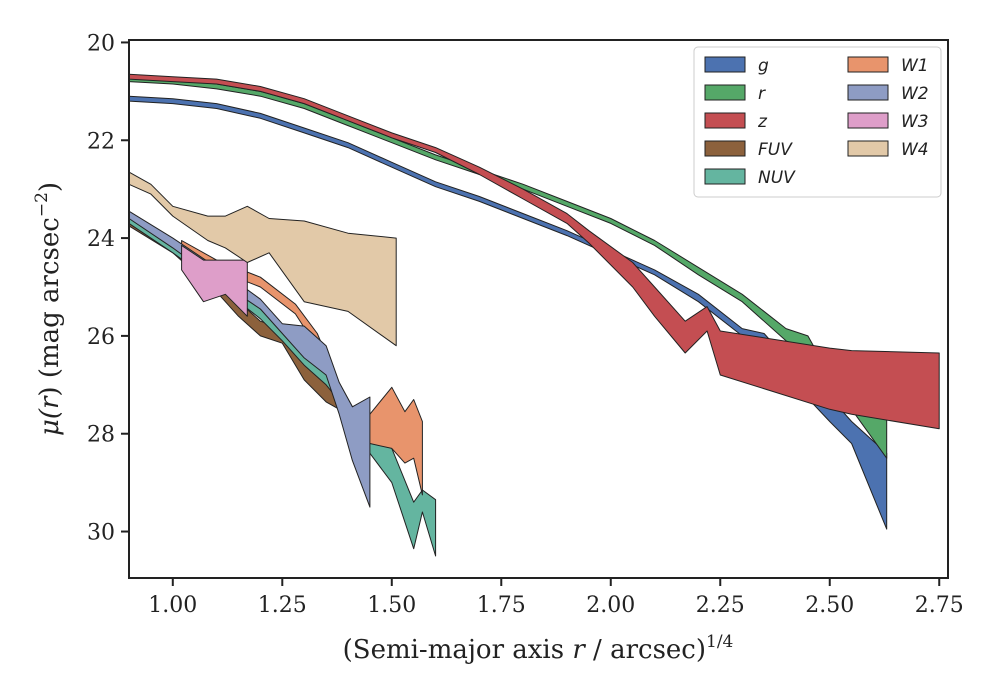 This screenshot has width=1000, height=700. What do you see at coordinates (172, 605) in the screenshot?
I see `x-tick-label: 1.00` at bounding box center [172, 605].